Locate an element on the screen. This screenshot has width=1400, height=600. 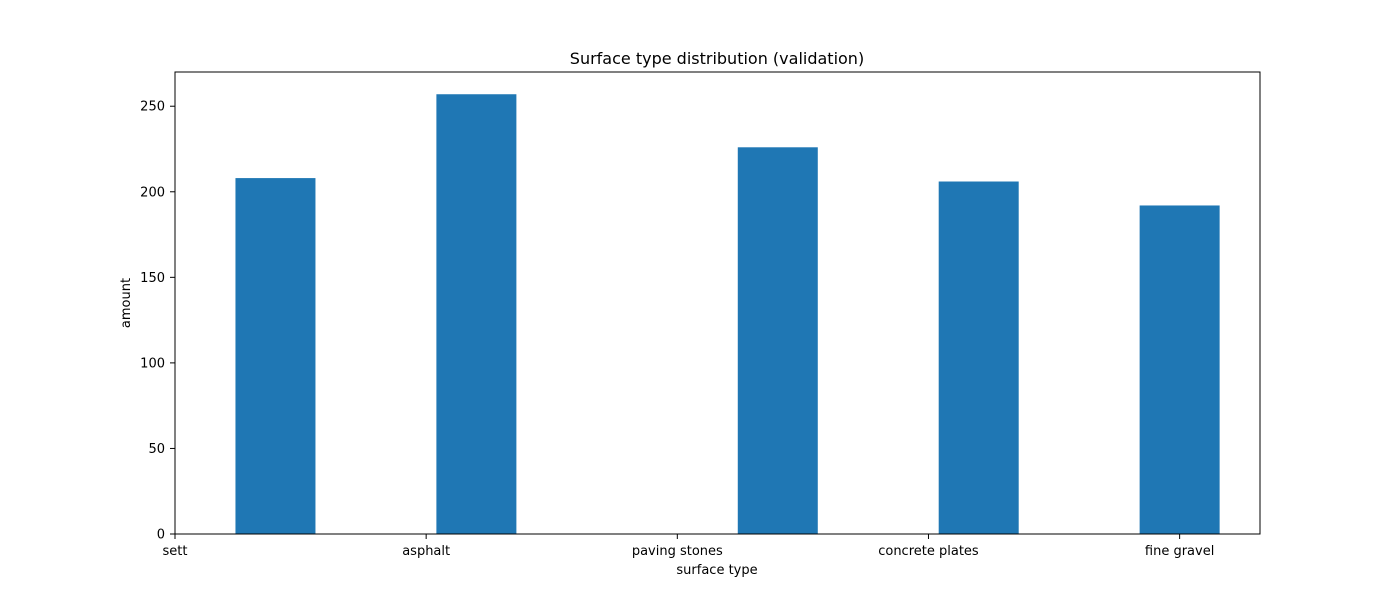
y-tick-label: 0 is located at coordinates (161, 535).